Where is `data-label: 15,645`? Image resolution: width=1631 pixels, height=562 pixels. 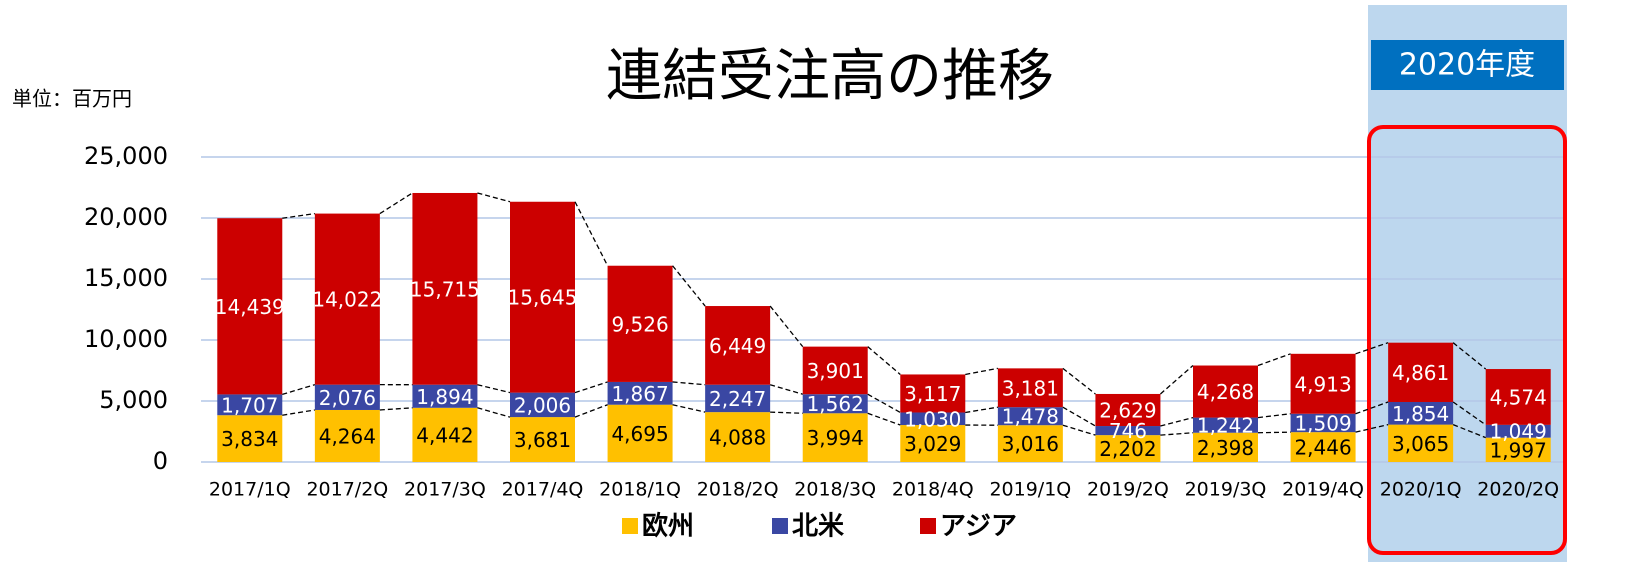
data-label: 15,645 is located at coordinates (543, 298).